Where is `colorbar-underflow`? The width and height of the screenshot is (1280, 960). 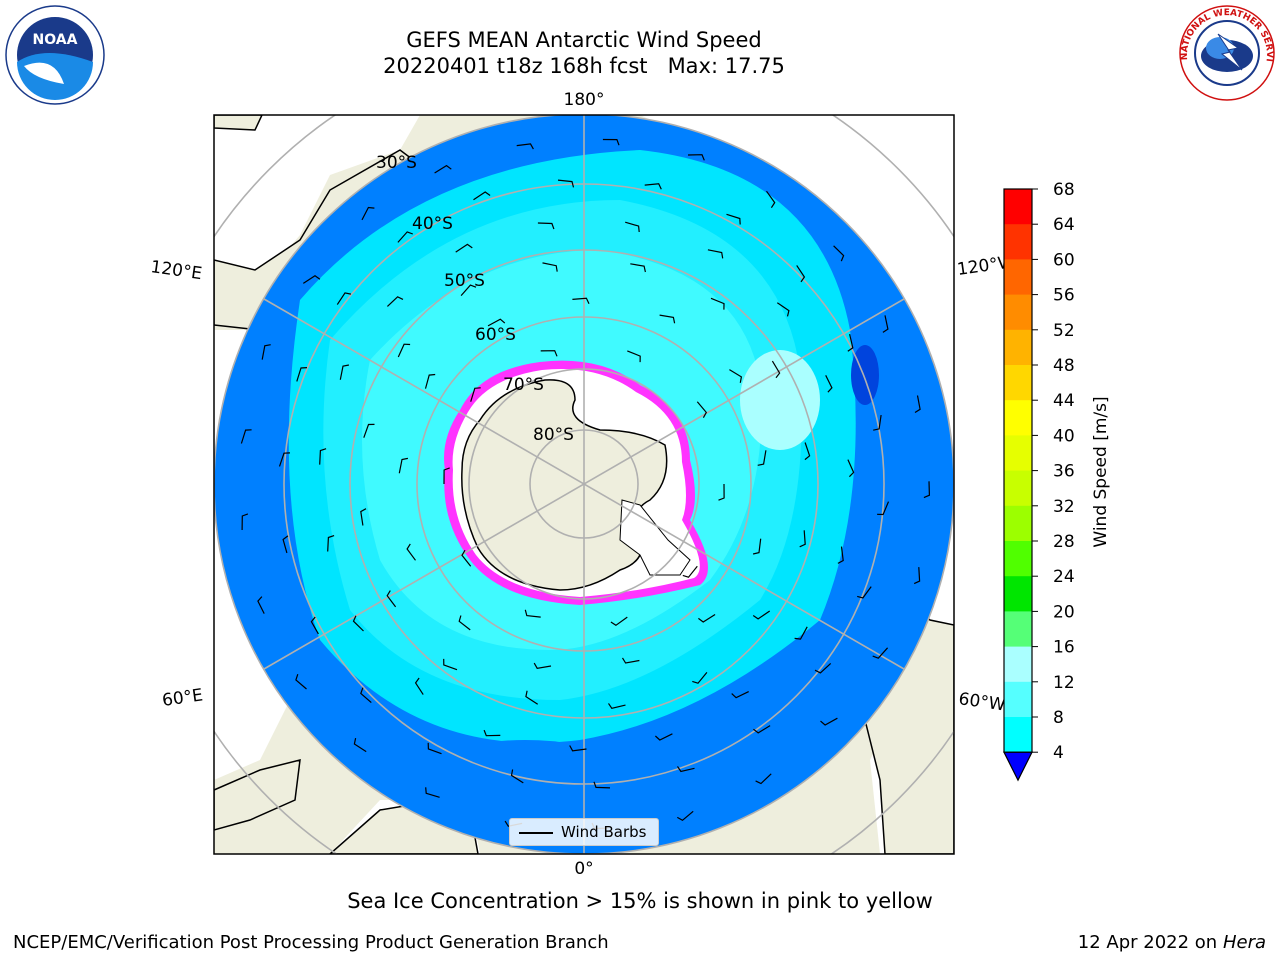
colorbar-underflow is located at coordinates (1018, 766).